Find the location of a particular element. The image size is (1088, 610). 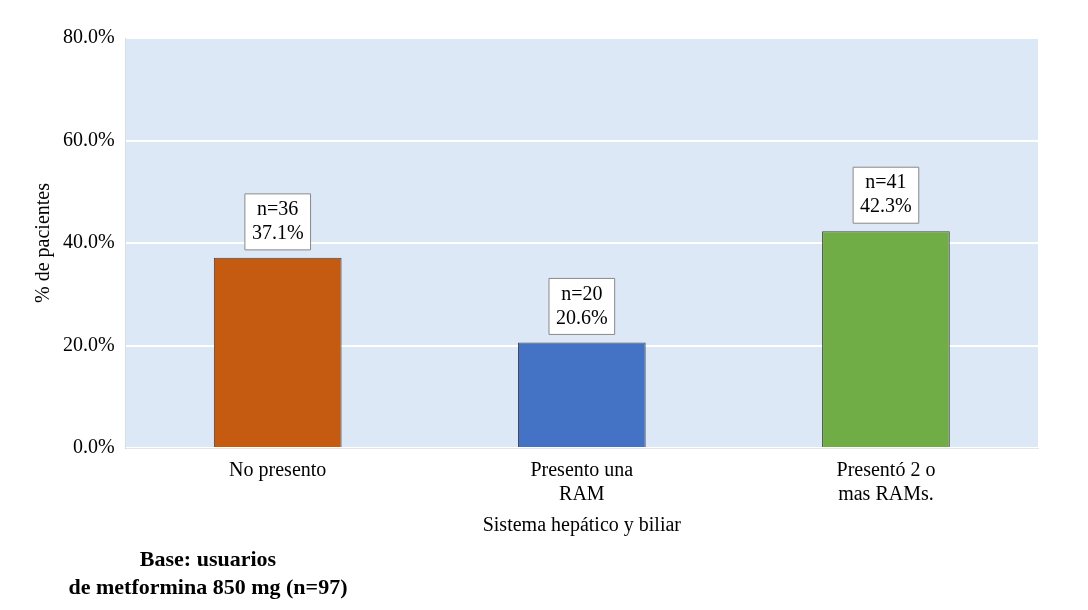

data-label: n=36 37.1% is located at coordinates (277, 220).